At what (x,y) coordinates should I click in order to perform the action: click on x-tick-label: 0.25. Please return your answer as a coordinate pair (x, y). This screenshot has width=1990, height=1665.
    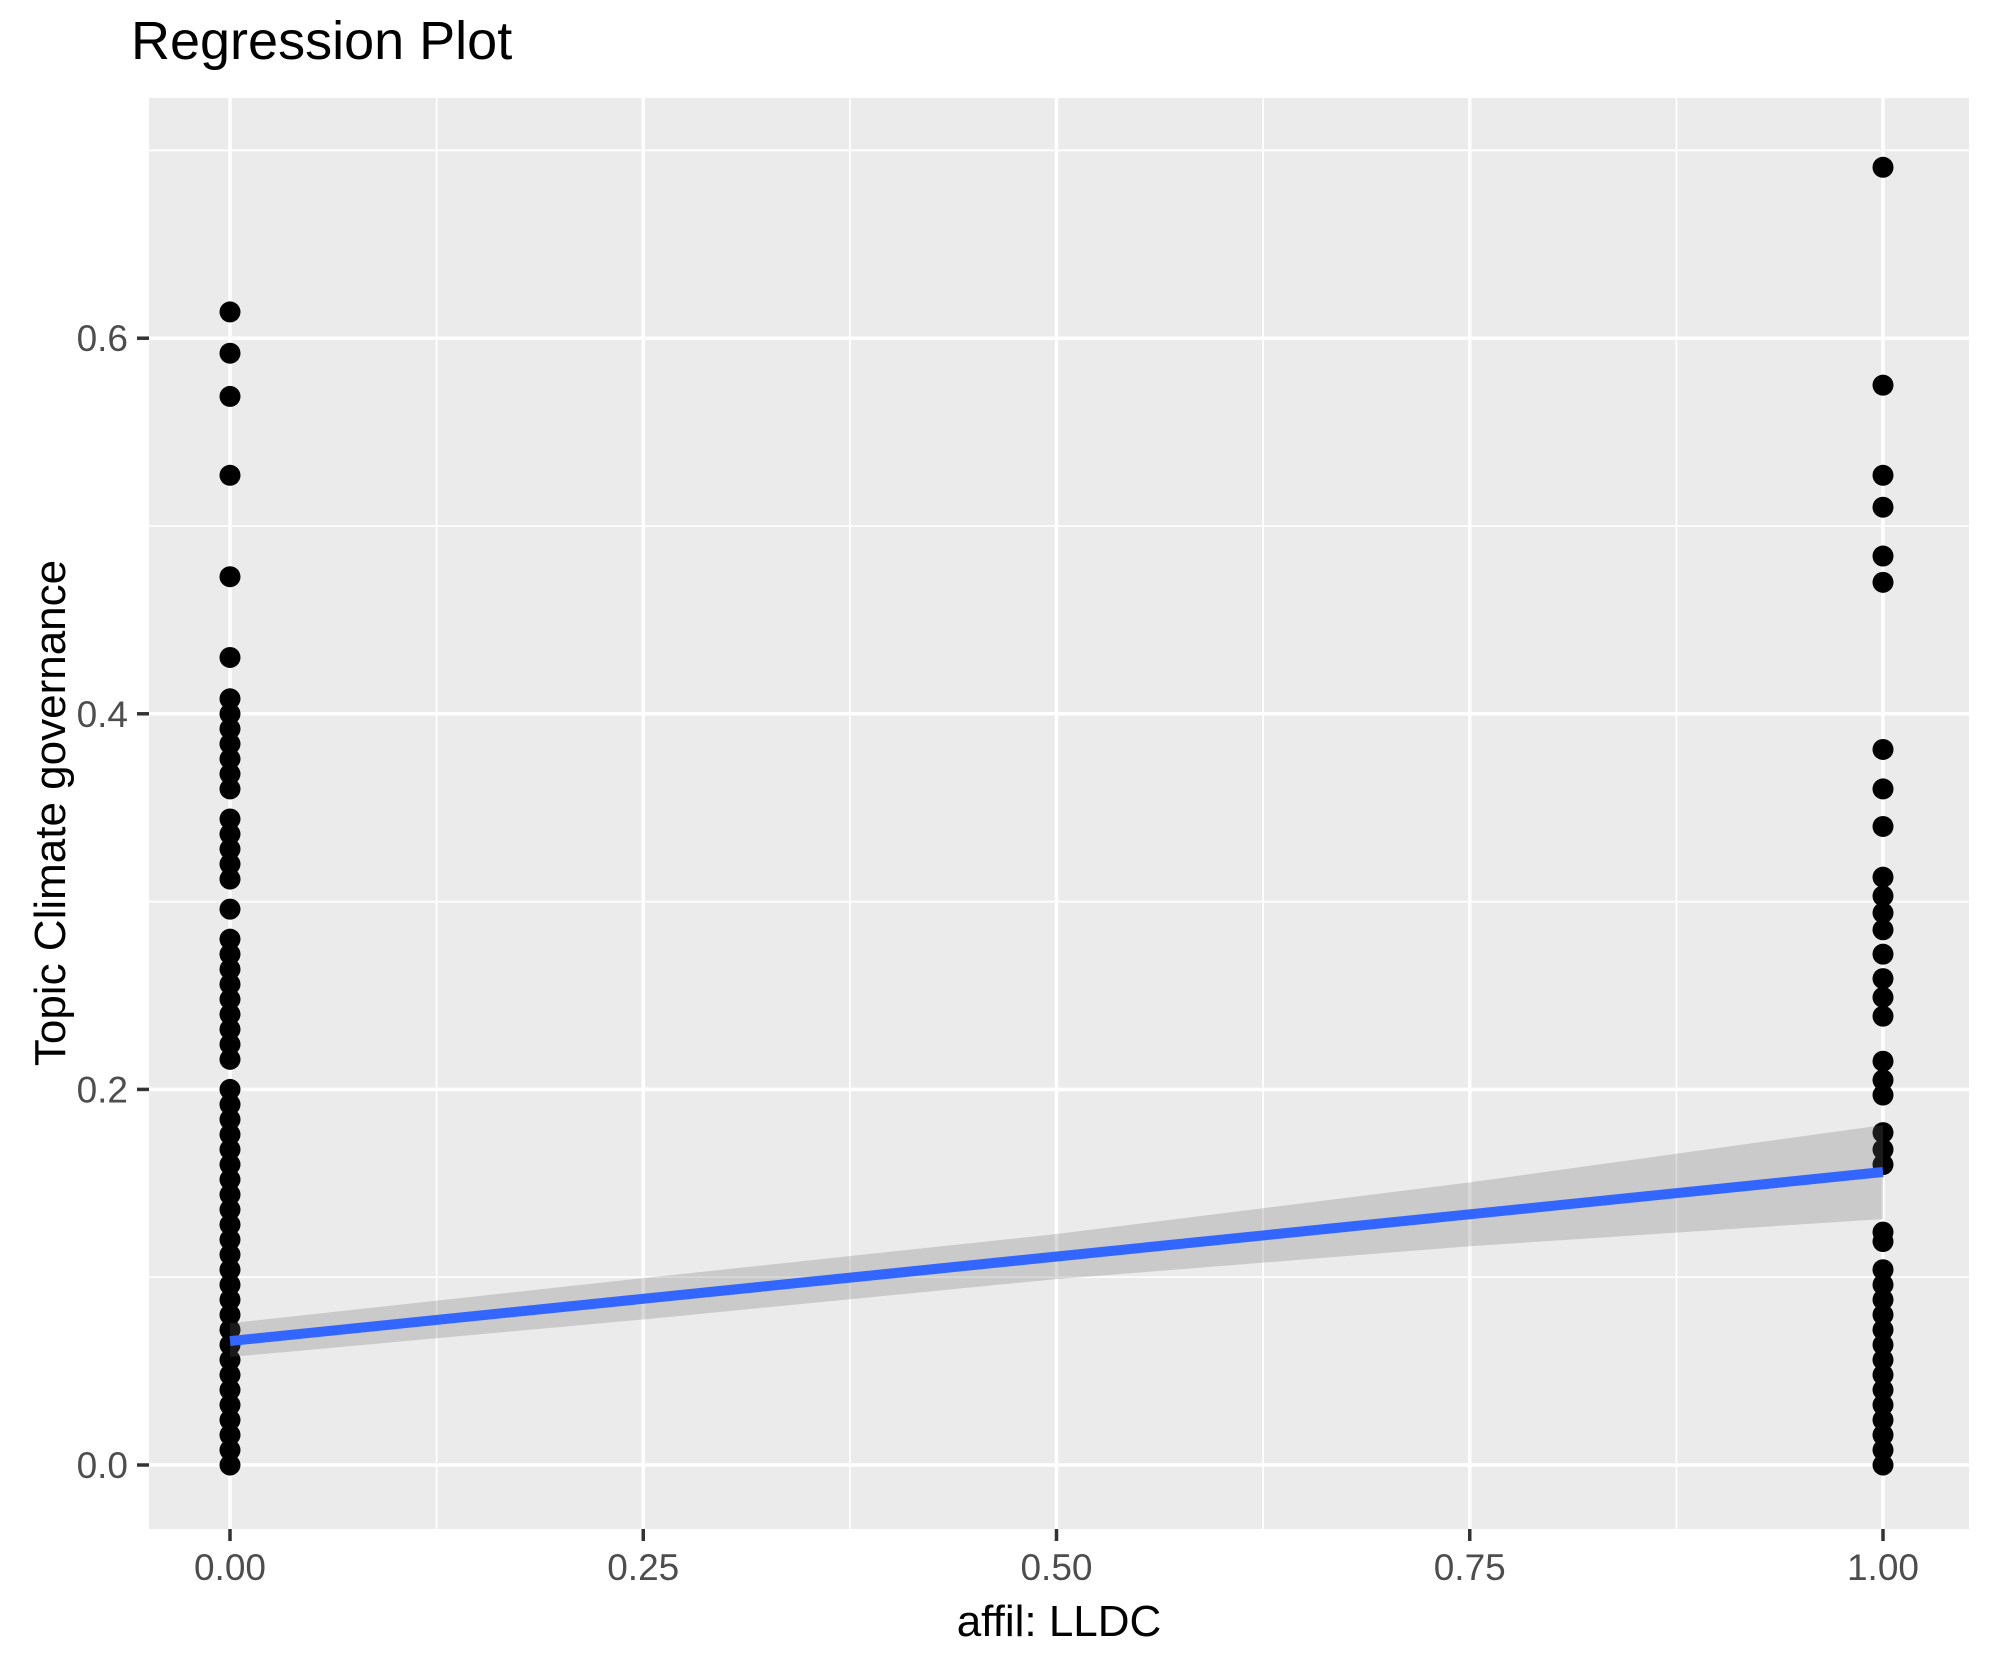
    Looking at the image, I should click on (643, 1567).